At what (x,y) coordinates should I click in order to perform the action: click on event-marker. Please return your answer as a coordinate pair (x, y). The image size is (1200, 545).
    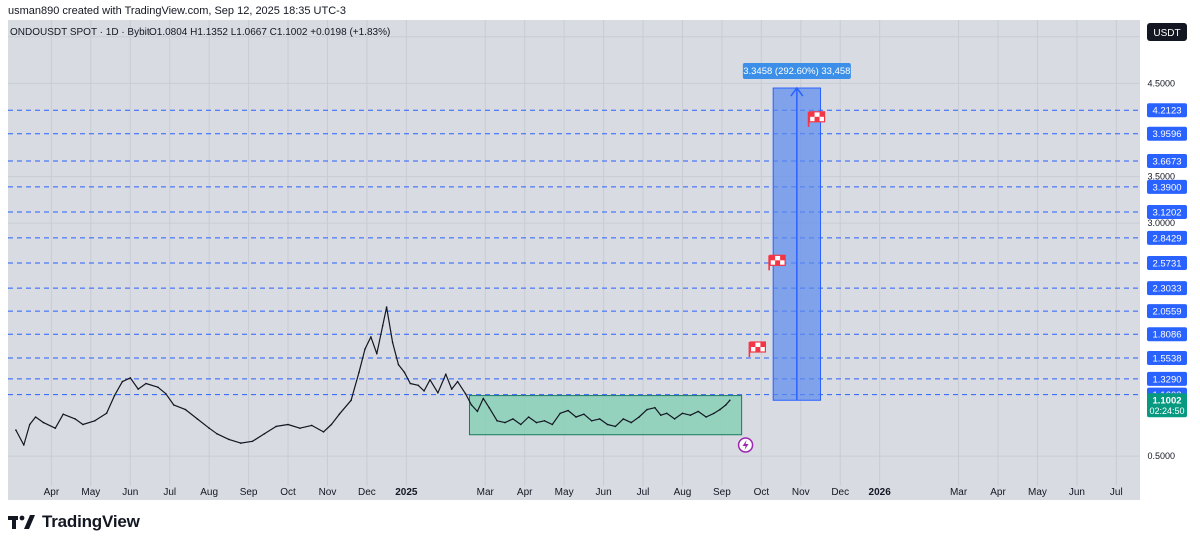
    Looking at the image, I should click on (745, 445).